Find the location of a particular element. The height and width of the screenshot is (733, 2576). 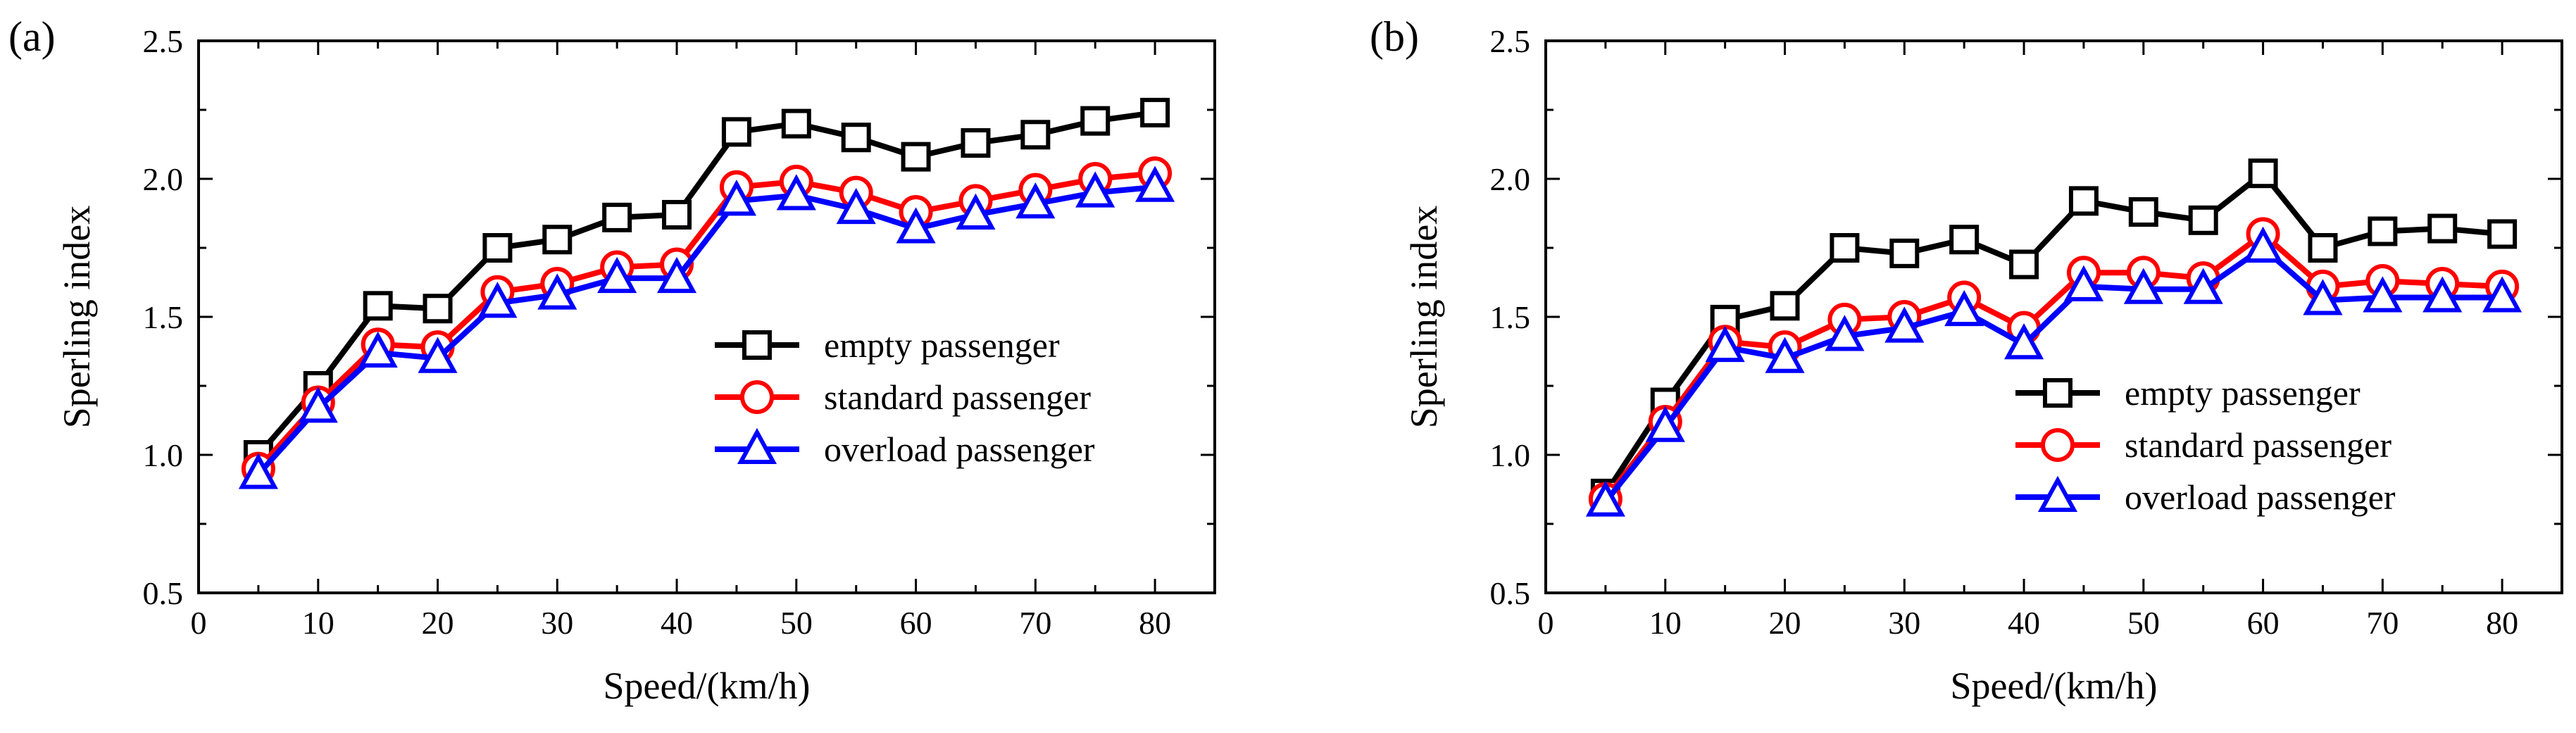

legend-entry: standard passenger is located at coordinates (2203, 445).